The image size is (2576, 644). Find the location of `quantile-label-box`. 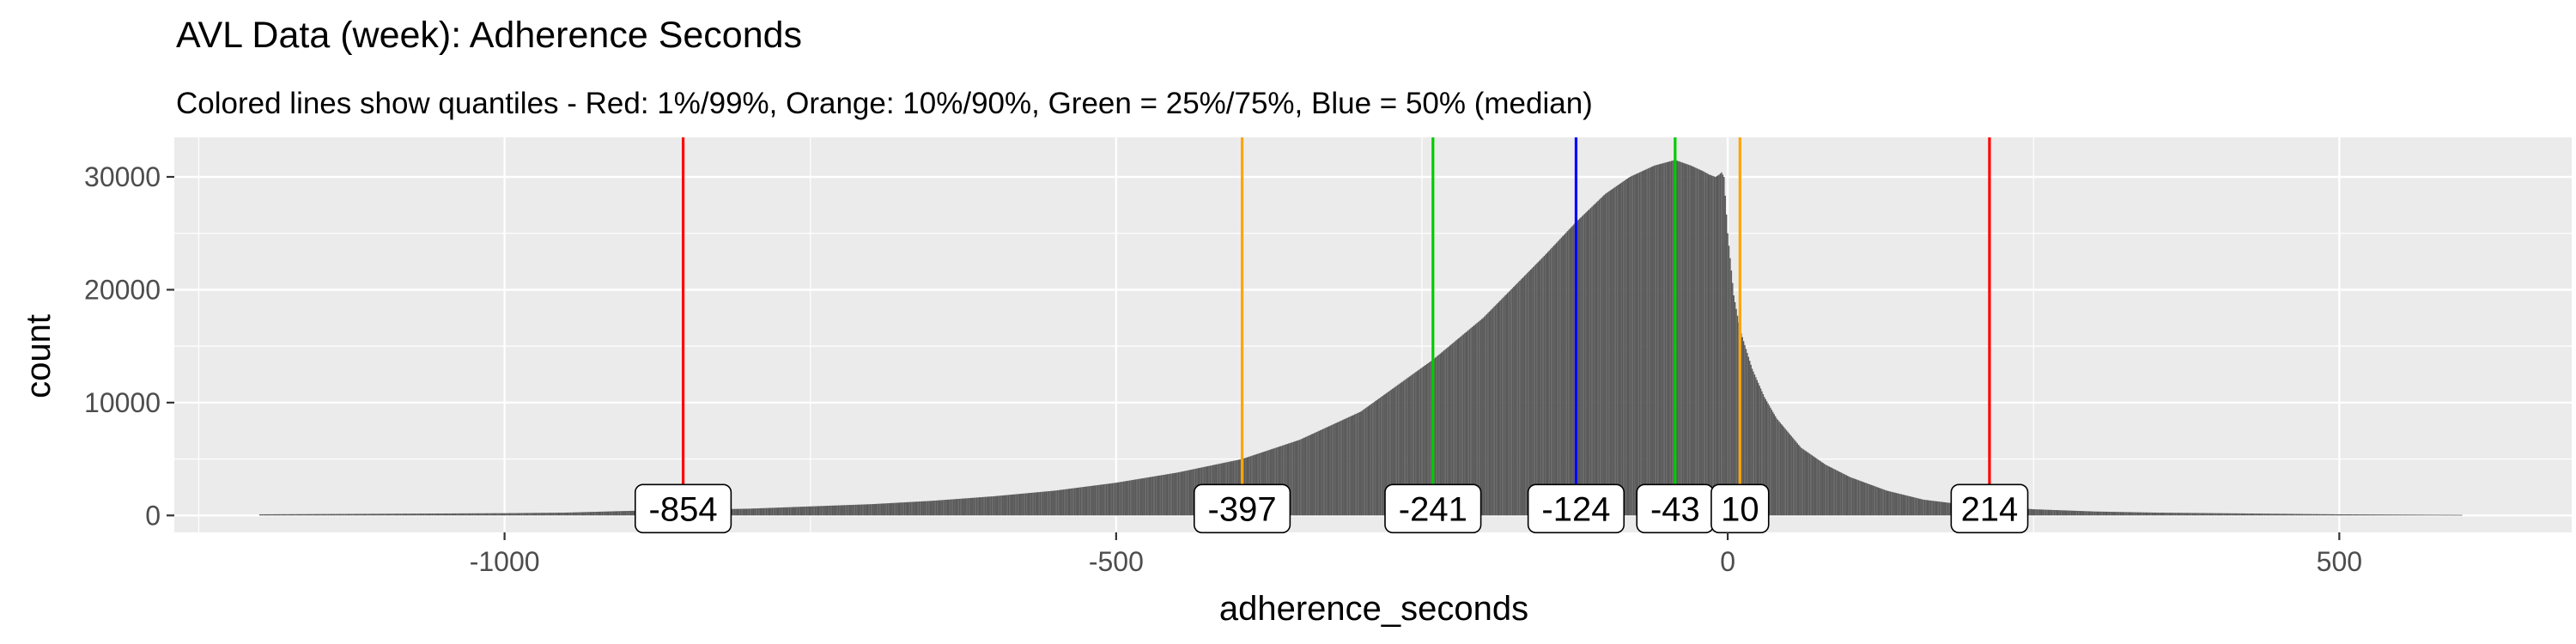

quantile-label-box is located at coordinates (1989, 508).